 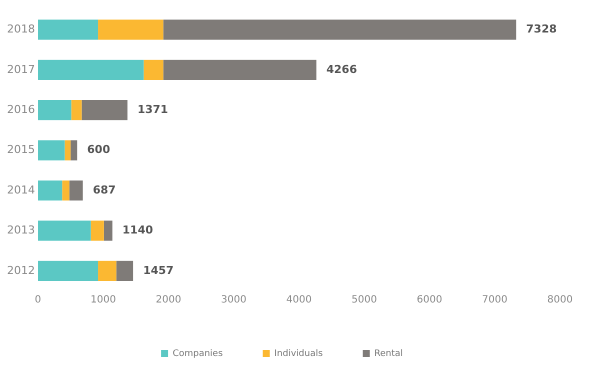 I want to click on x-tick-label: 3000, so click(x=233, y=300).